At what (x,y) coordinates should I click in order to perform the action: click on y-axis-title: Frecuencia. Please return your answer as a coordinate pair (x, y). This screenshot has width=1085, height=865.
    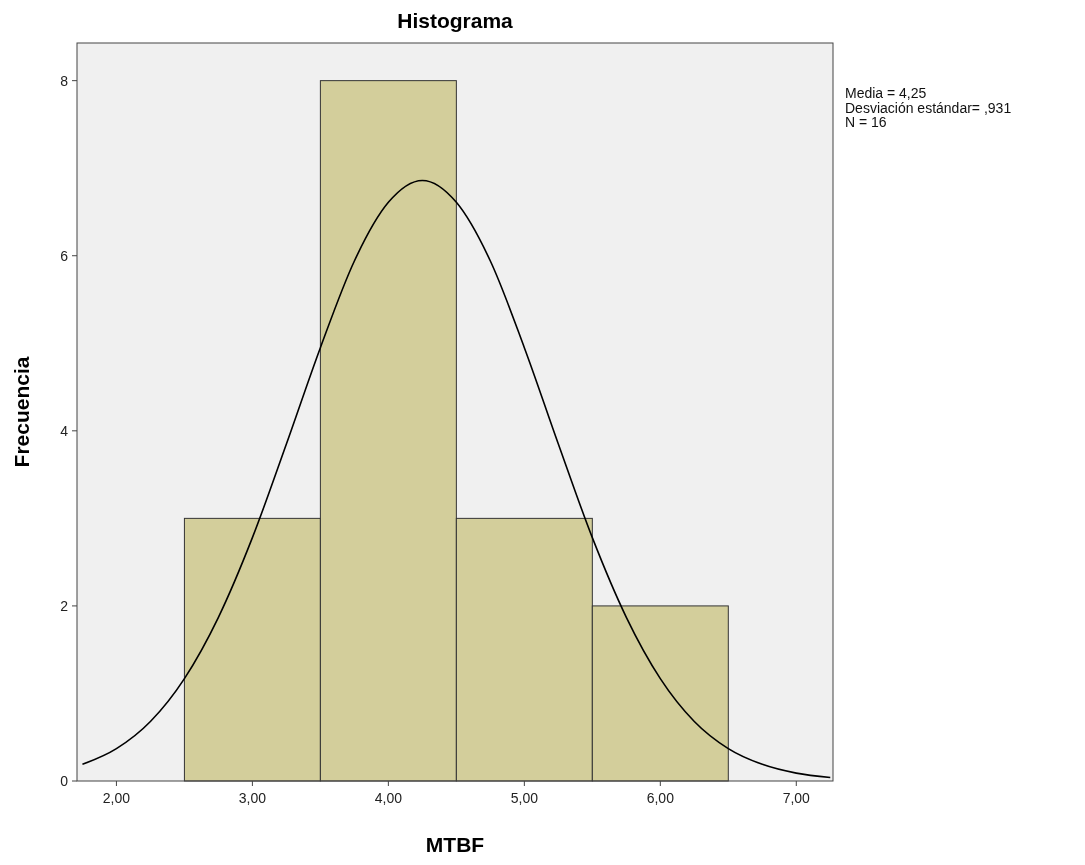
    Looking at the image, I should click on (21, 412).